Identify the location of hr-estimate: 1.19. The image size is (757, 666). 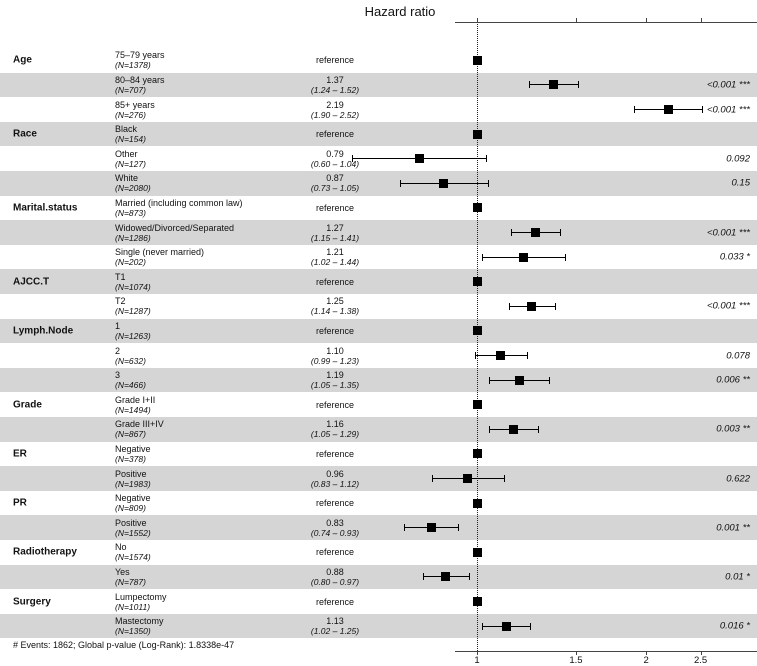
(335, 375).